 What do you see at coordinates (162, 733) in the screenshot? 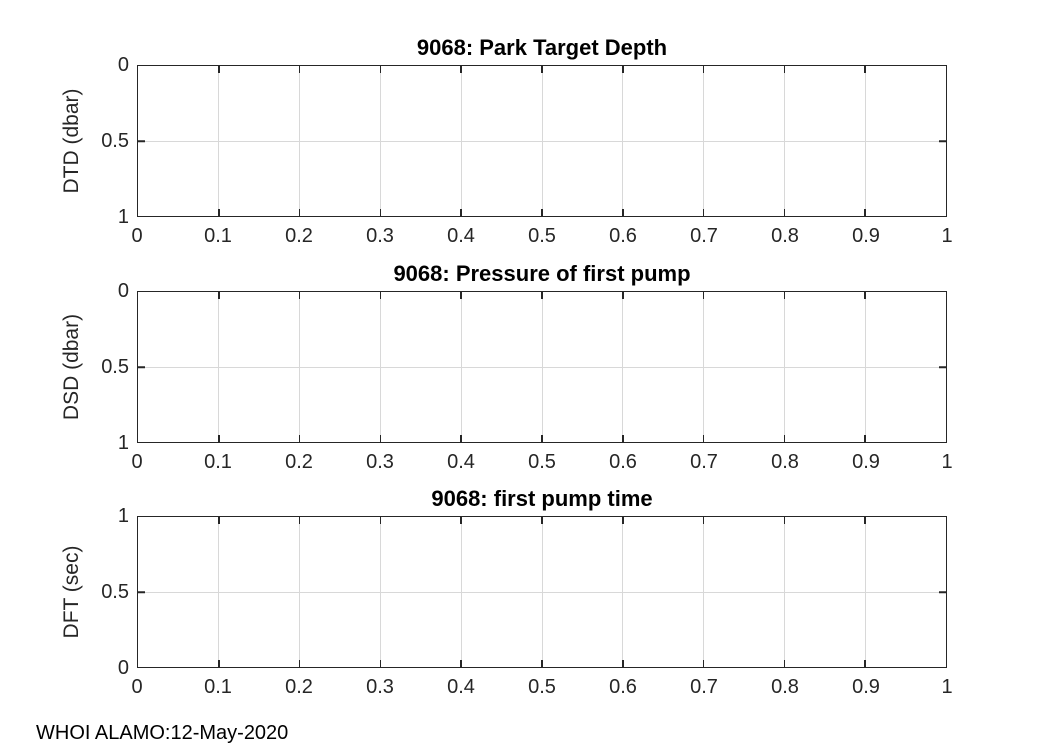
I see `figure-footer-annotation: WHOI ALAMO:12-May-2020` at bounding box center [162, 733].